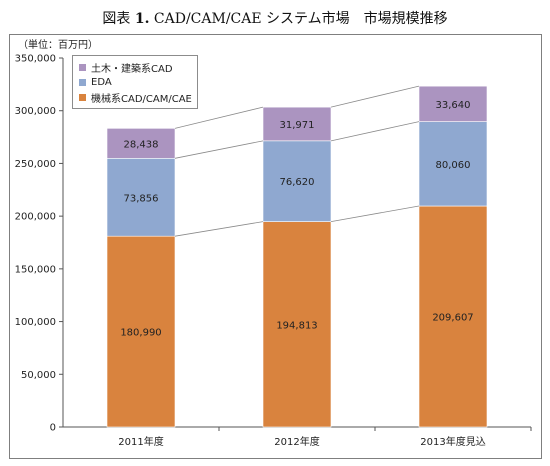 Image resolution: width=550 pixels, height=466 pixels. I want to click on legend: 土木・建築系CAD EDA 機械系CAD/CAM/CAE, so click(135, 82).